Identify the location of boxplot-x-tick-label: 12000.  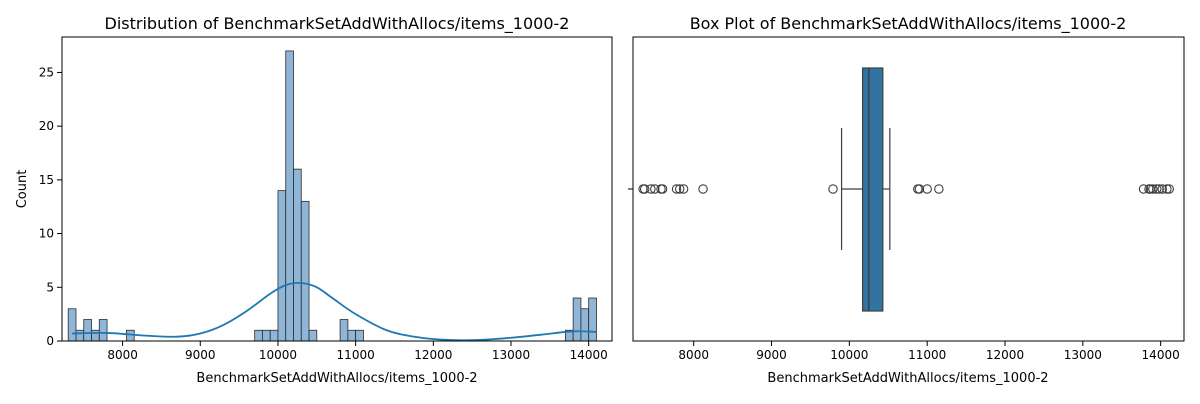
(1005, 355).